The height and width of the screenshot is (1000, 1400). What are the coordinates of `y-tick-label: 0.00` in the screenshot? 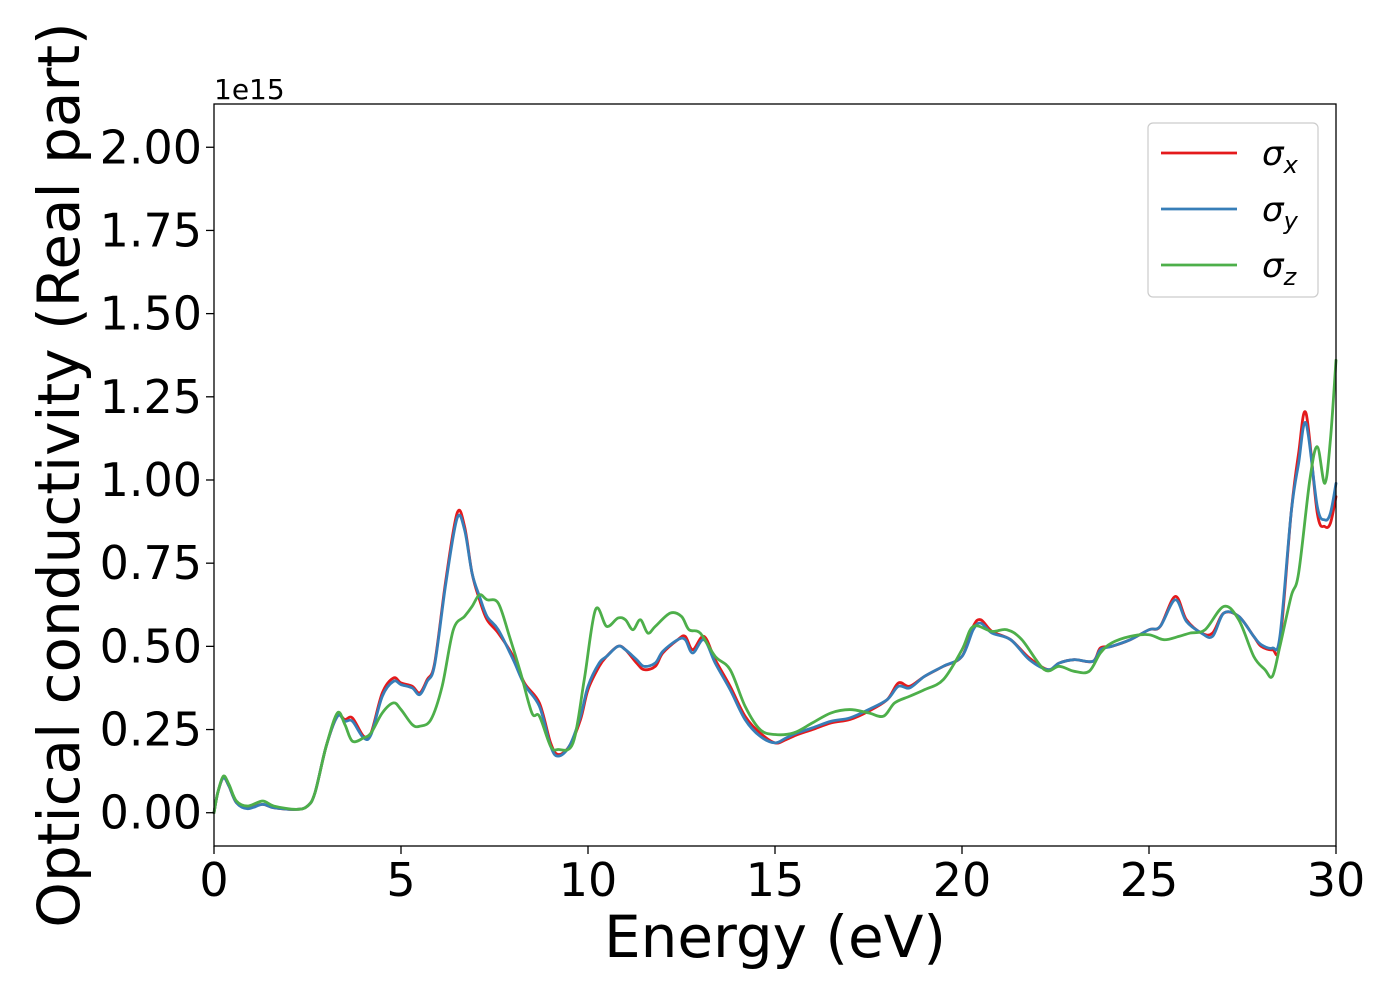 It's located at (151, 813).